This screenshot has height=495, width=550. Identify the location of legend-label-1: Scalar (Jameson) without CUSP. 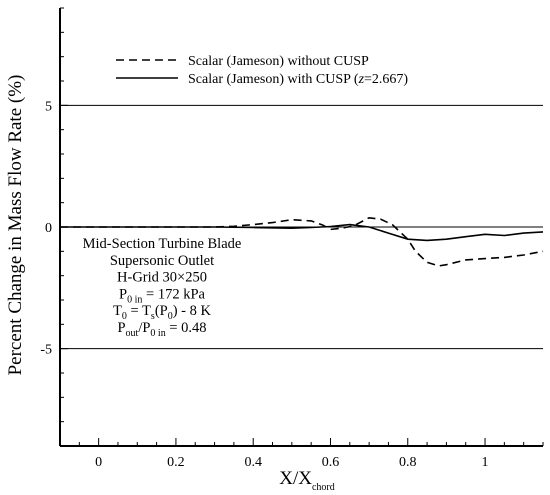
(278, 61).